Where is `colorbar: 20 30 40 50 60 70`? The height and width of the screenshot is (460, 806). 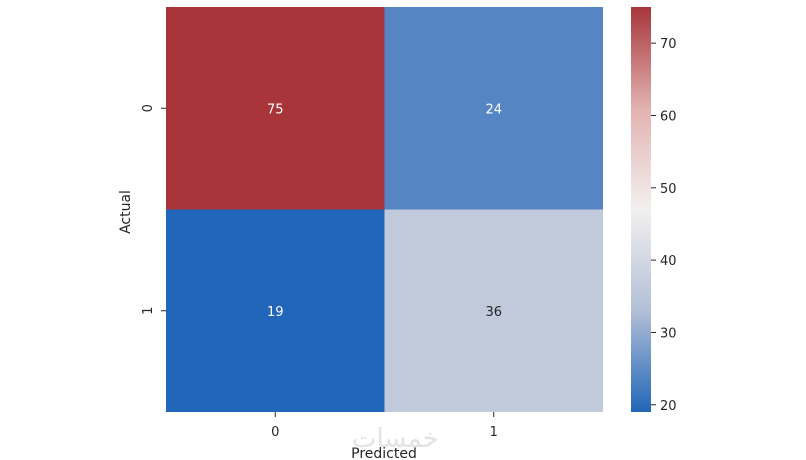 colorbar: 20 30 40 50 60 70 is located at coordinates (654, 210).